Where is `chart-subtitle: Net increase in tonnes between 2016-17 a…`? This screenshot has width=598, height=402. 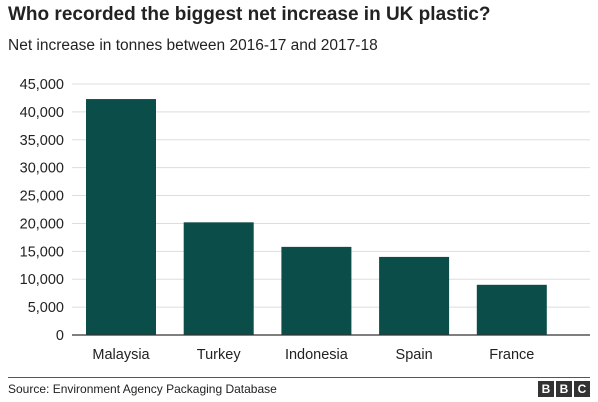
chart-subtitle: Net increase in tonnes between 2016-17 a… is located at coordinates (193, 45).